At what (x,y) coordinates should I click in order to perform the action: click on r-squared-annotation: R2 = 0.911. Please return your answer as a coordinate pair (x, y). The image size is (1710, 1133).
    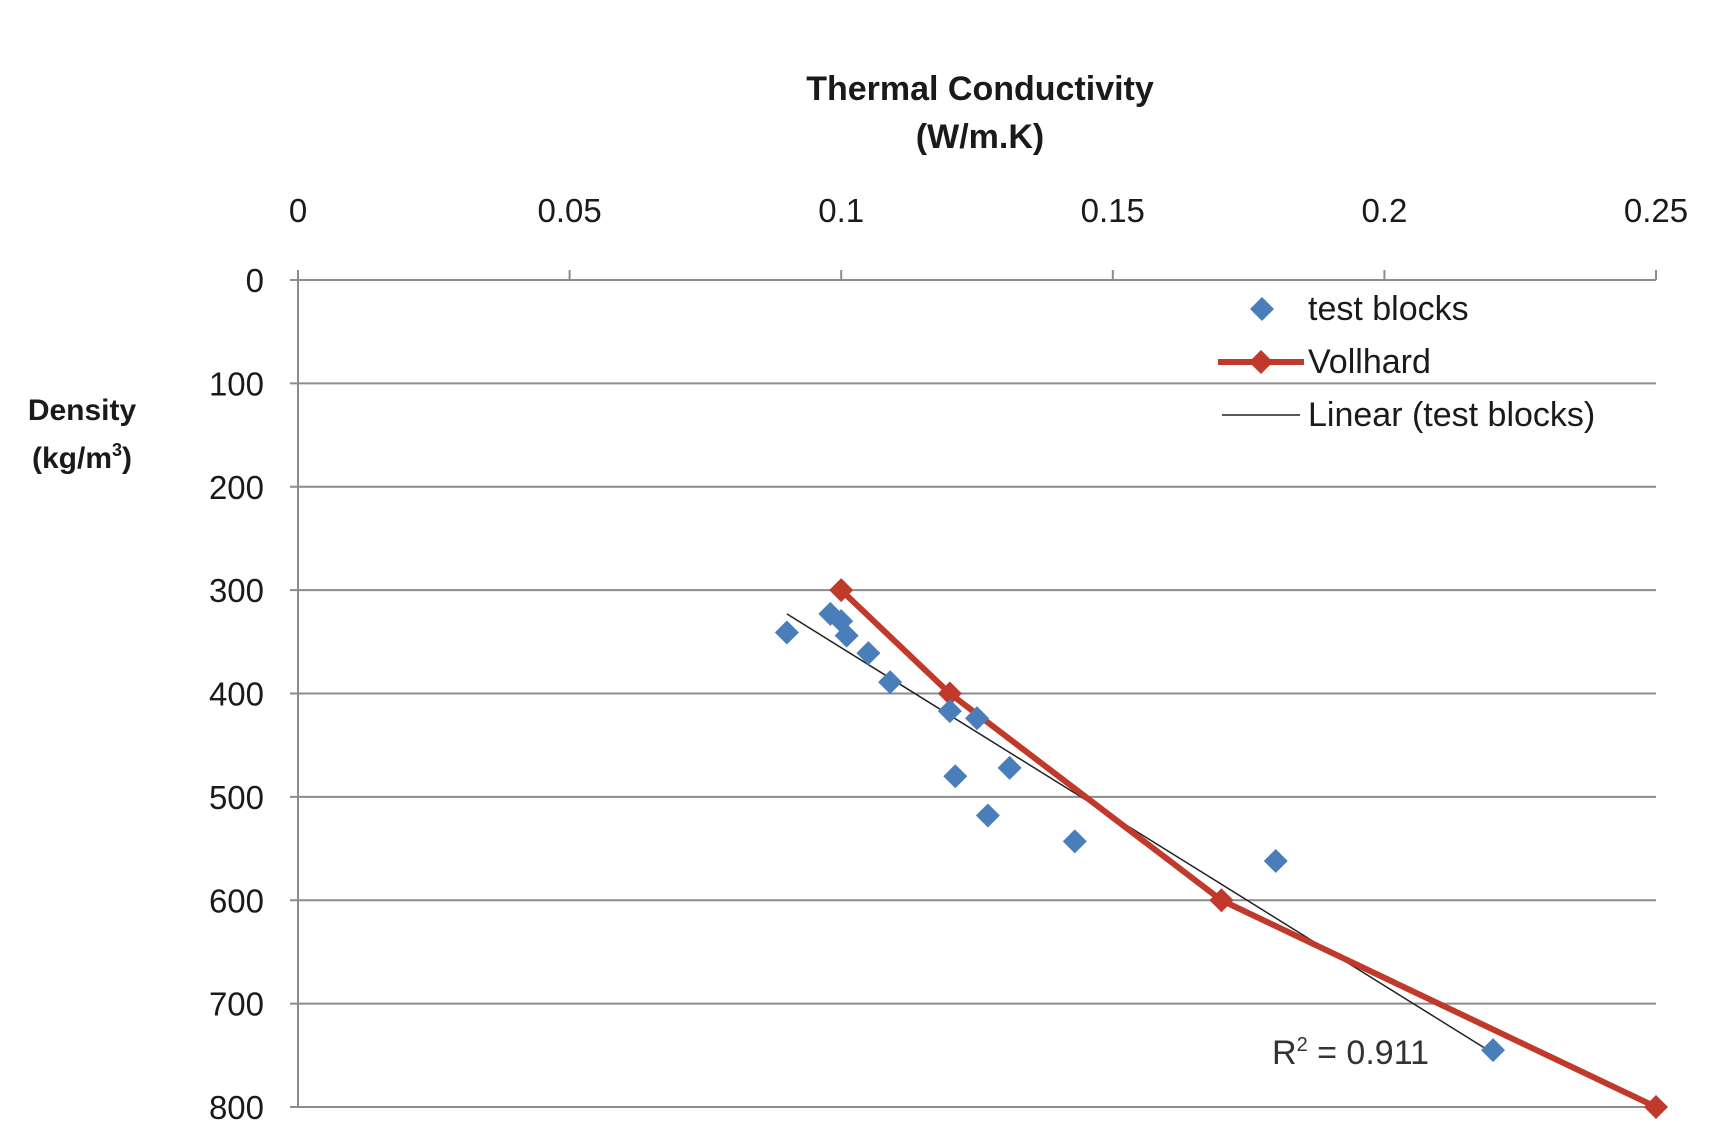
    Looking at the image, I should click on (1350, 1053).